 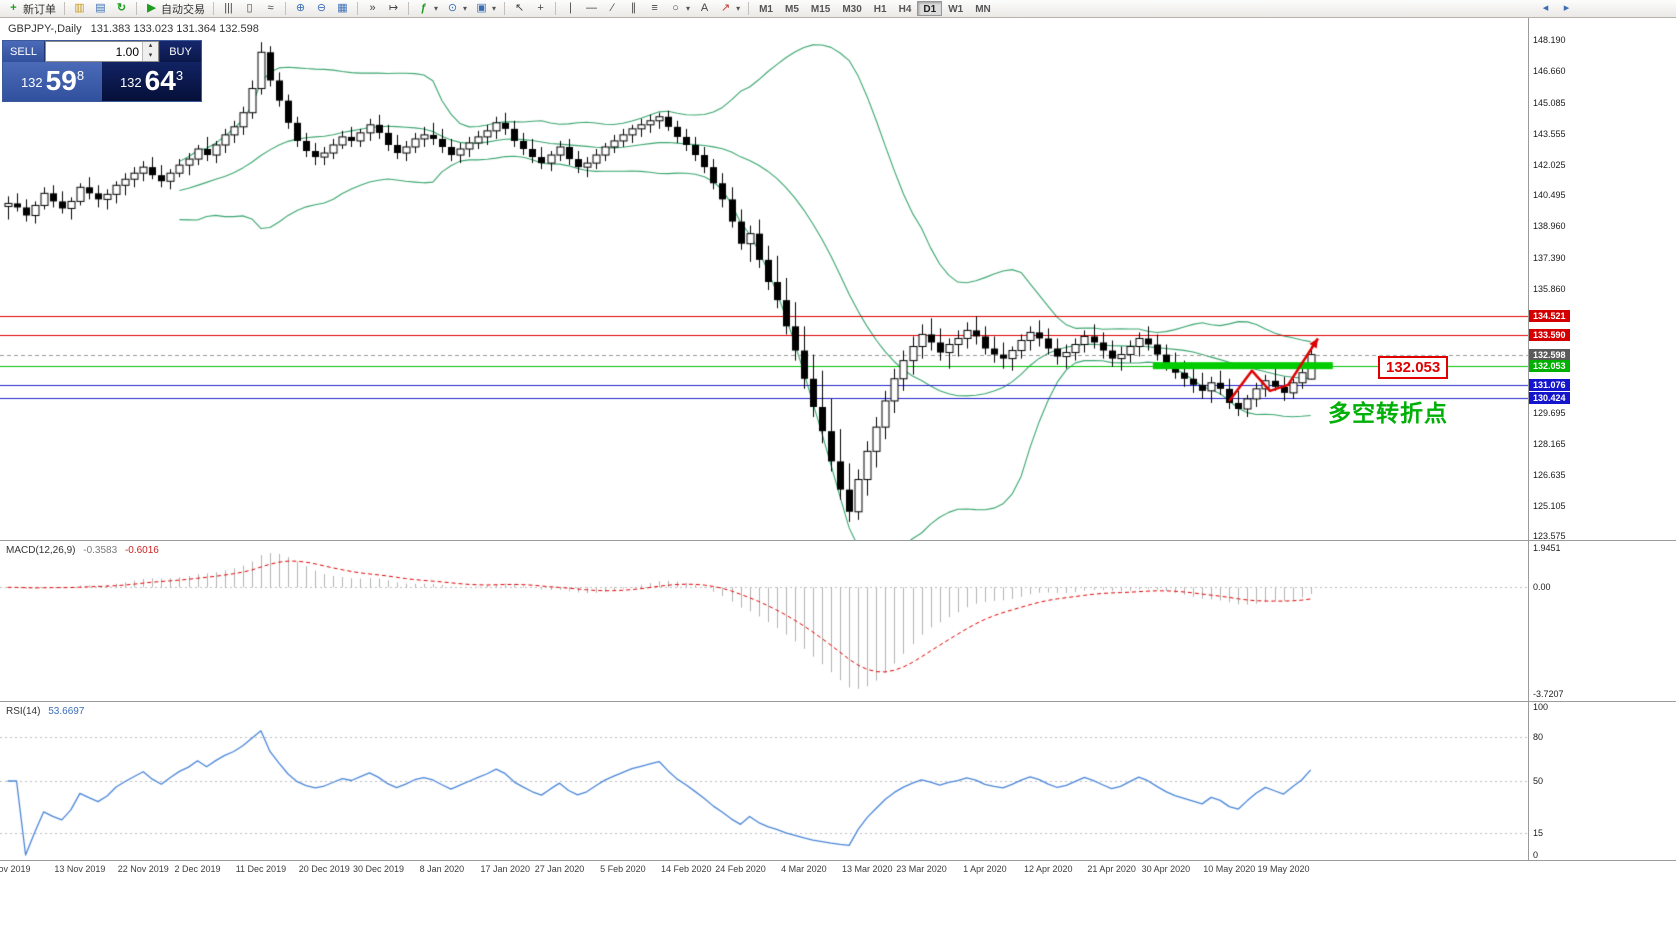 I want to click on horizontal-line-icon: —, so click(x=592, y=8).